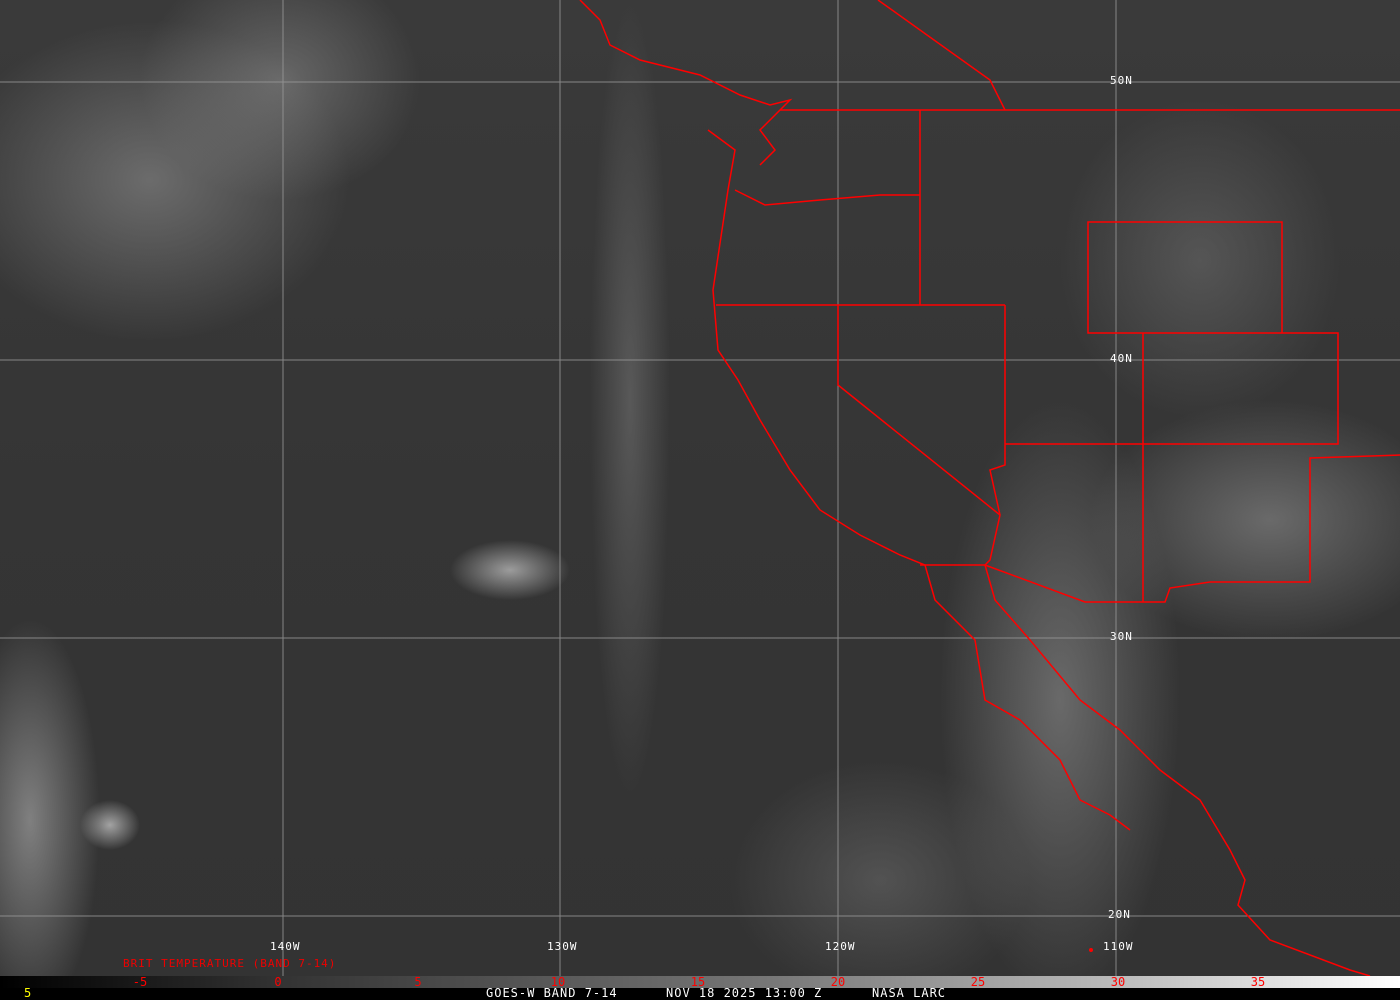 The width and height of the screenshot is (1400, 1000). I want to click on coastline-mexico, so click(1177, 770).